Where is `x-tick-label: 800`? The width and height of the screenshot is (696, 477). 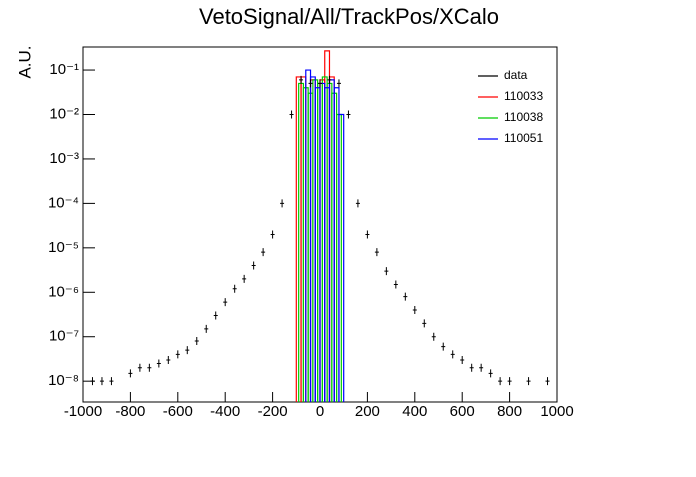
x-tick-label: 800 is located at coordinates (509, 411).